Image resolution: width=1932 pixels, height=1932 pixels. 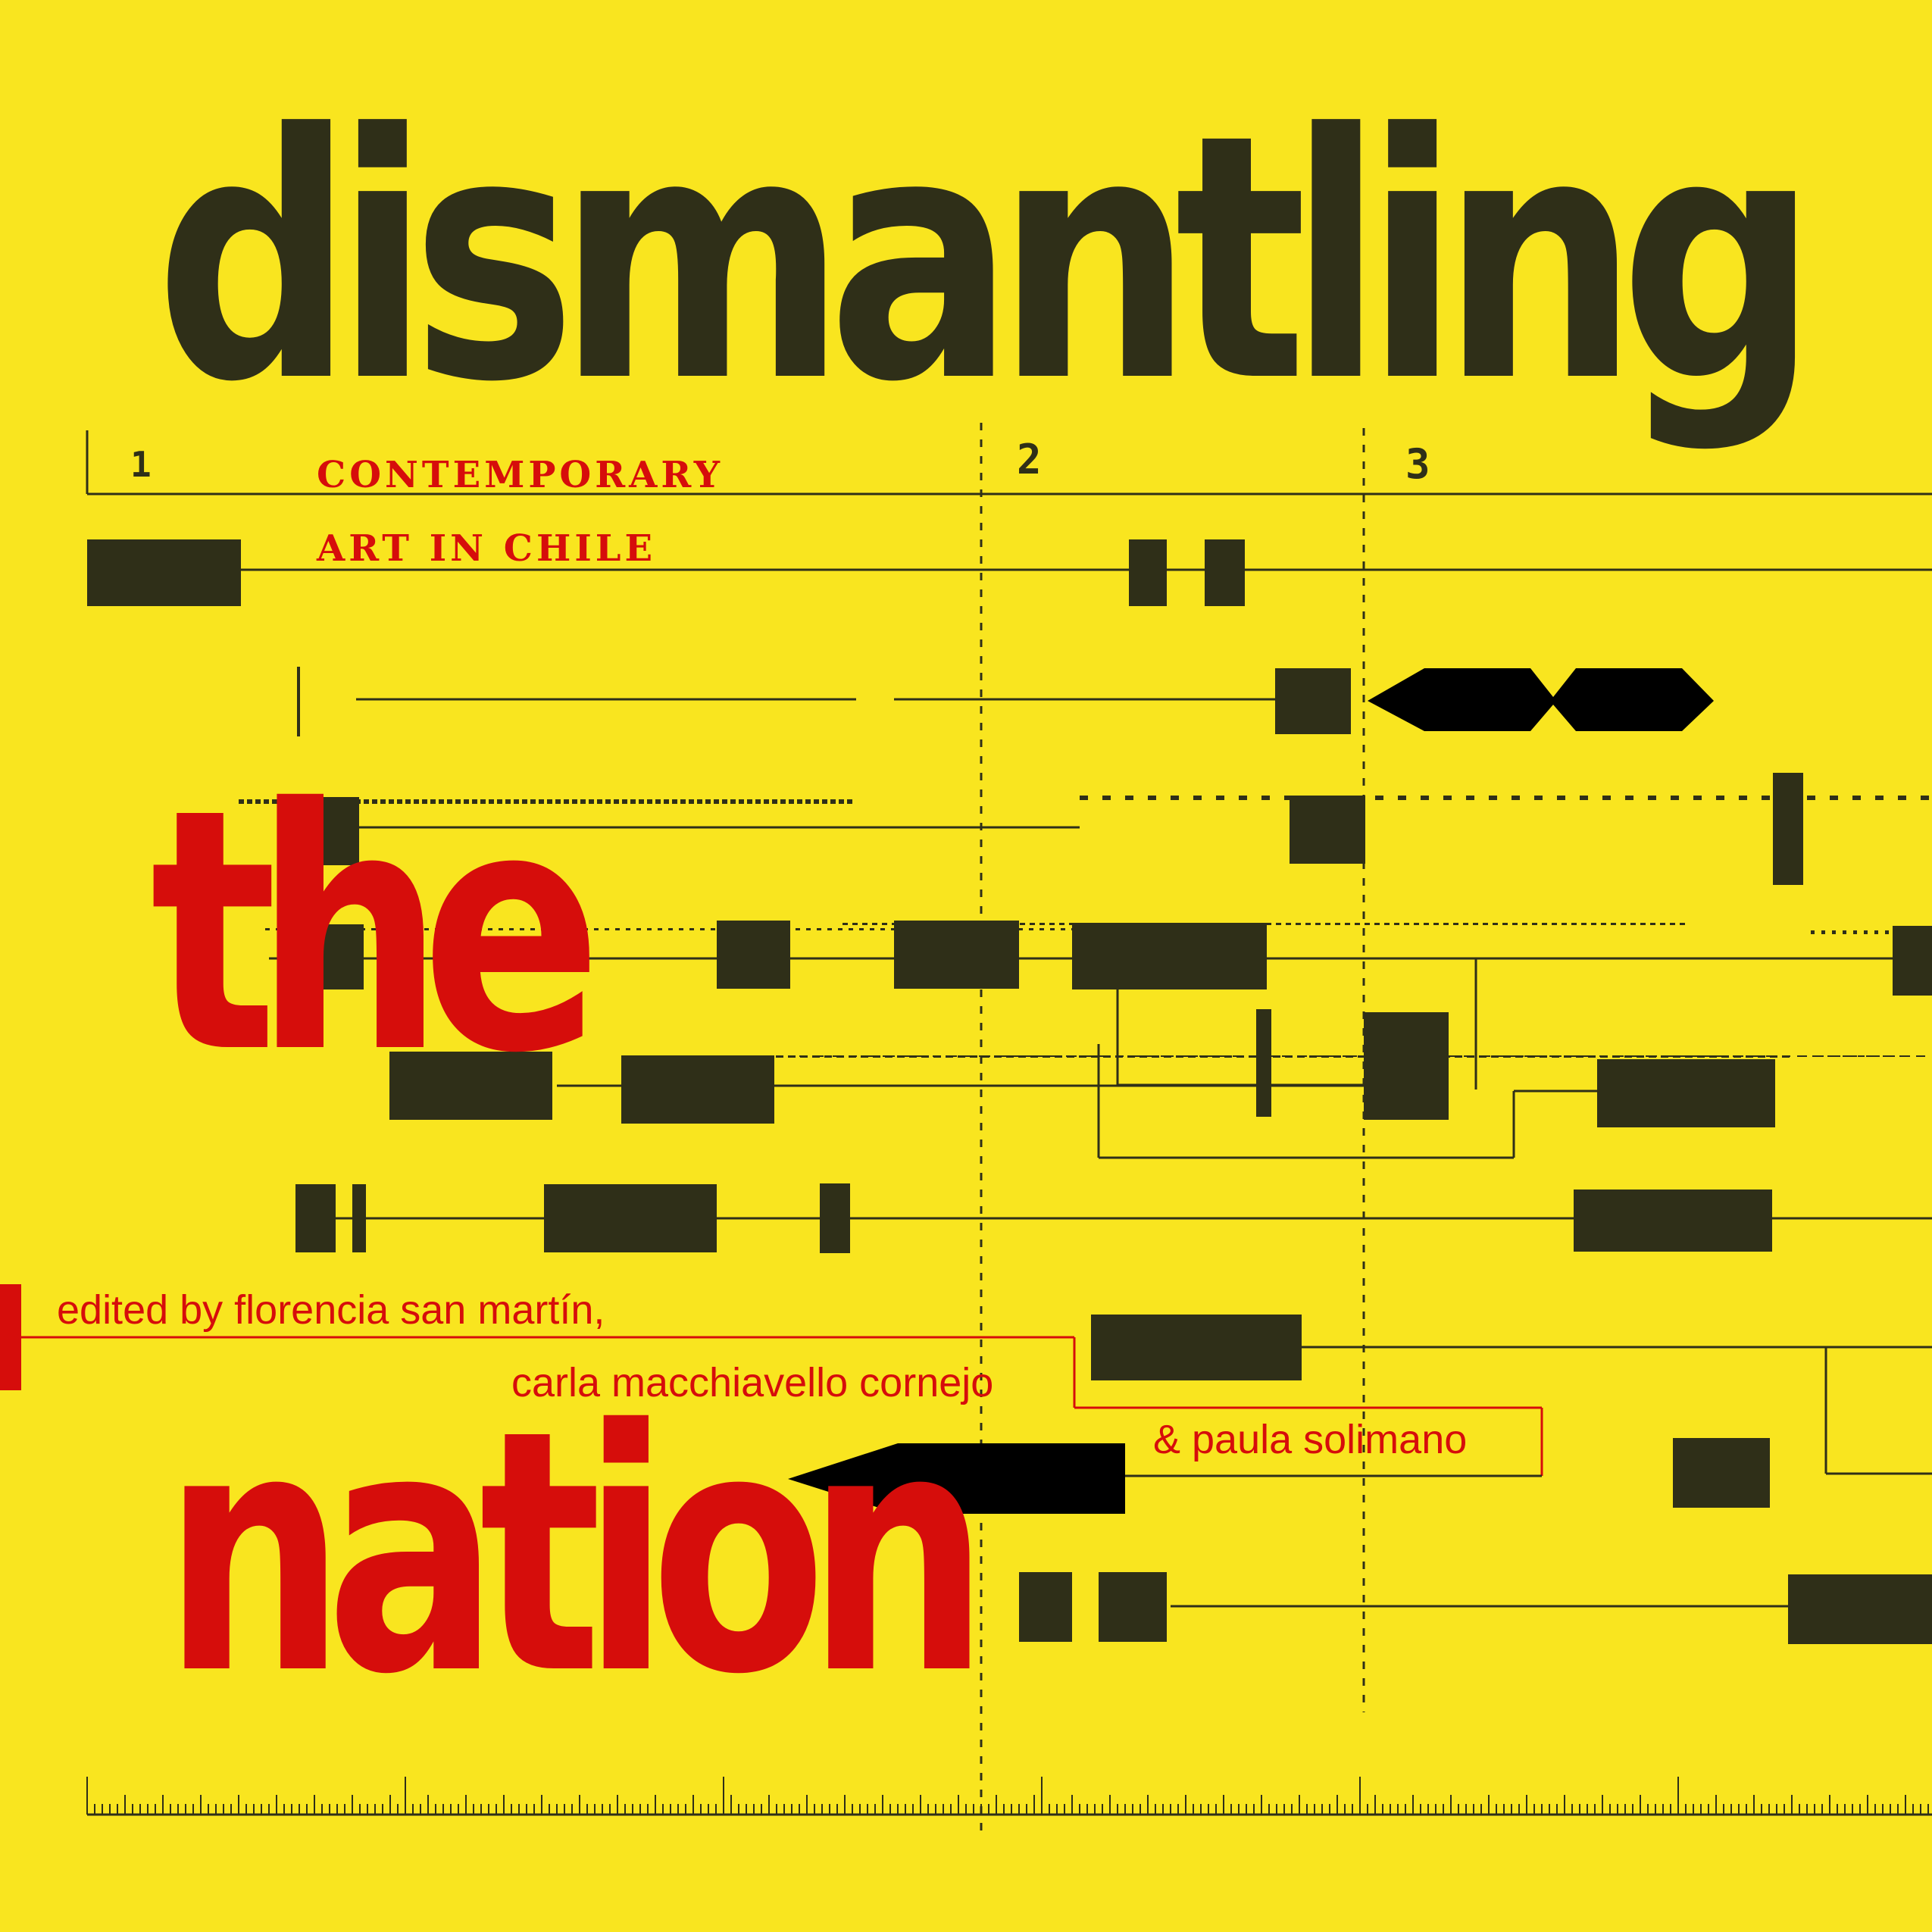 I want to click on title-word-the: the, so click(x=376, y=932).